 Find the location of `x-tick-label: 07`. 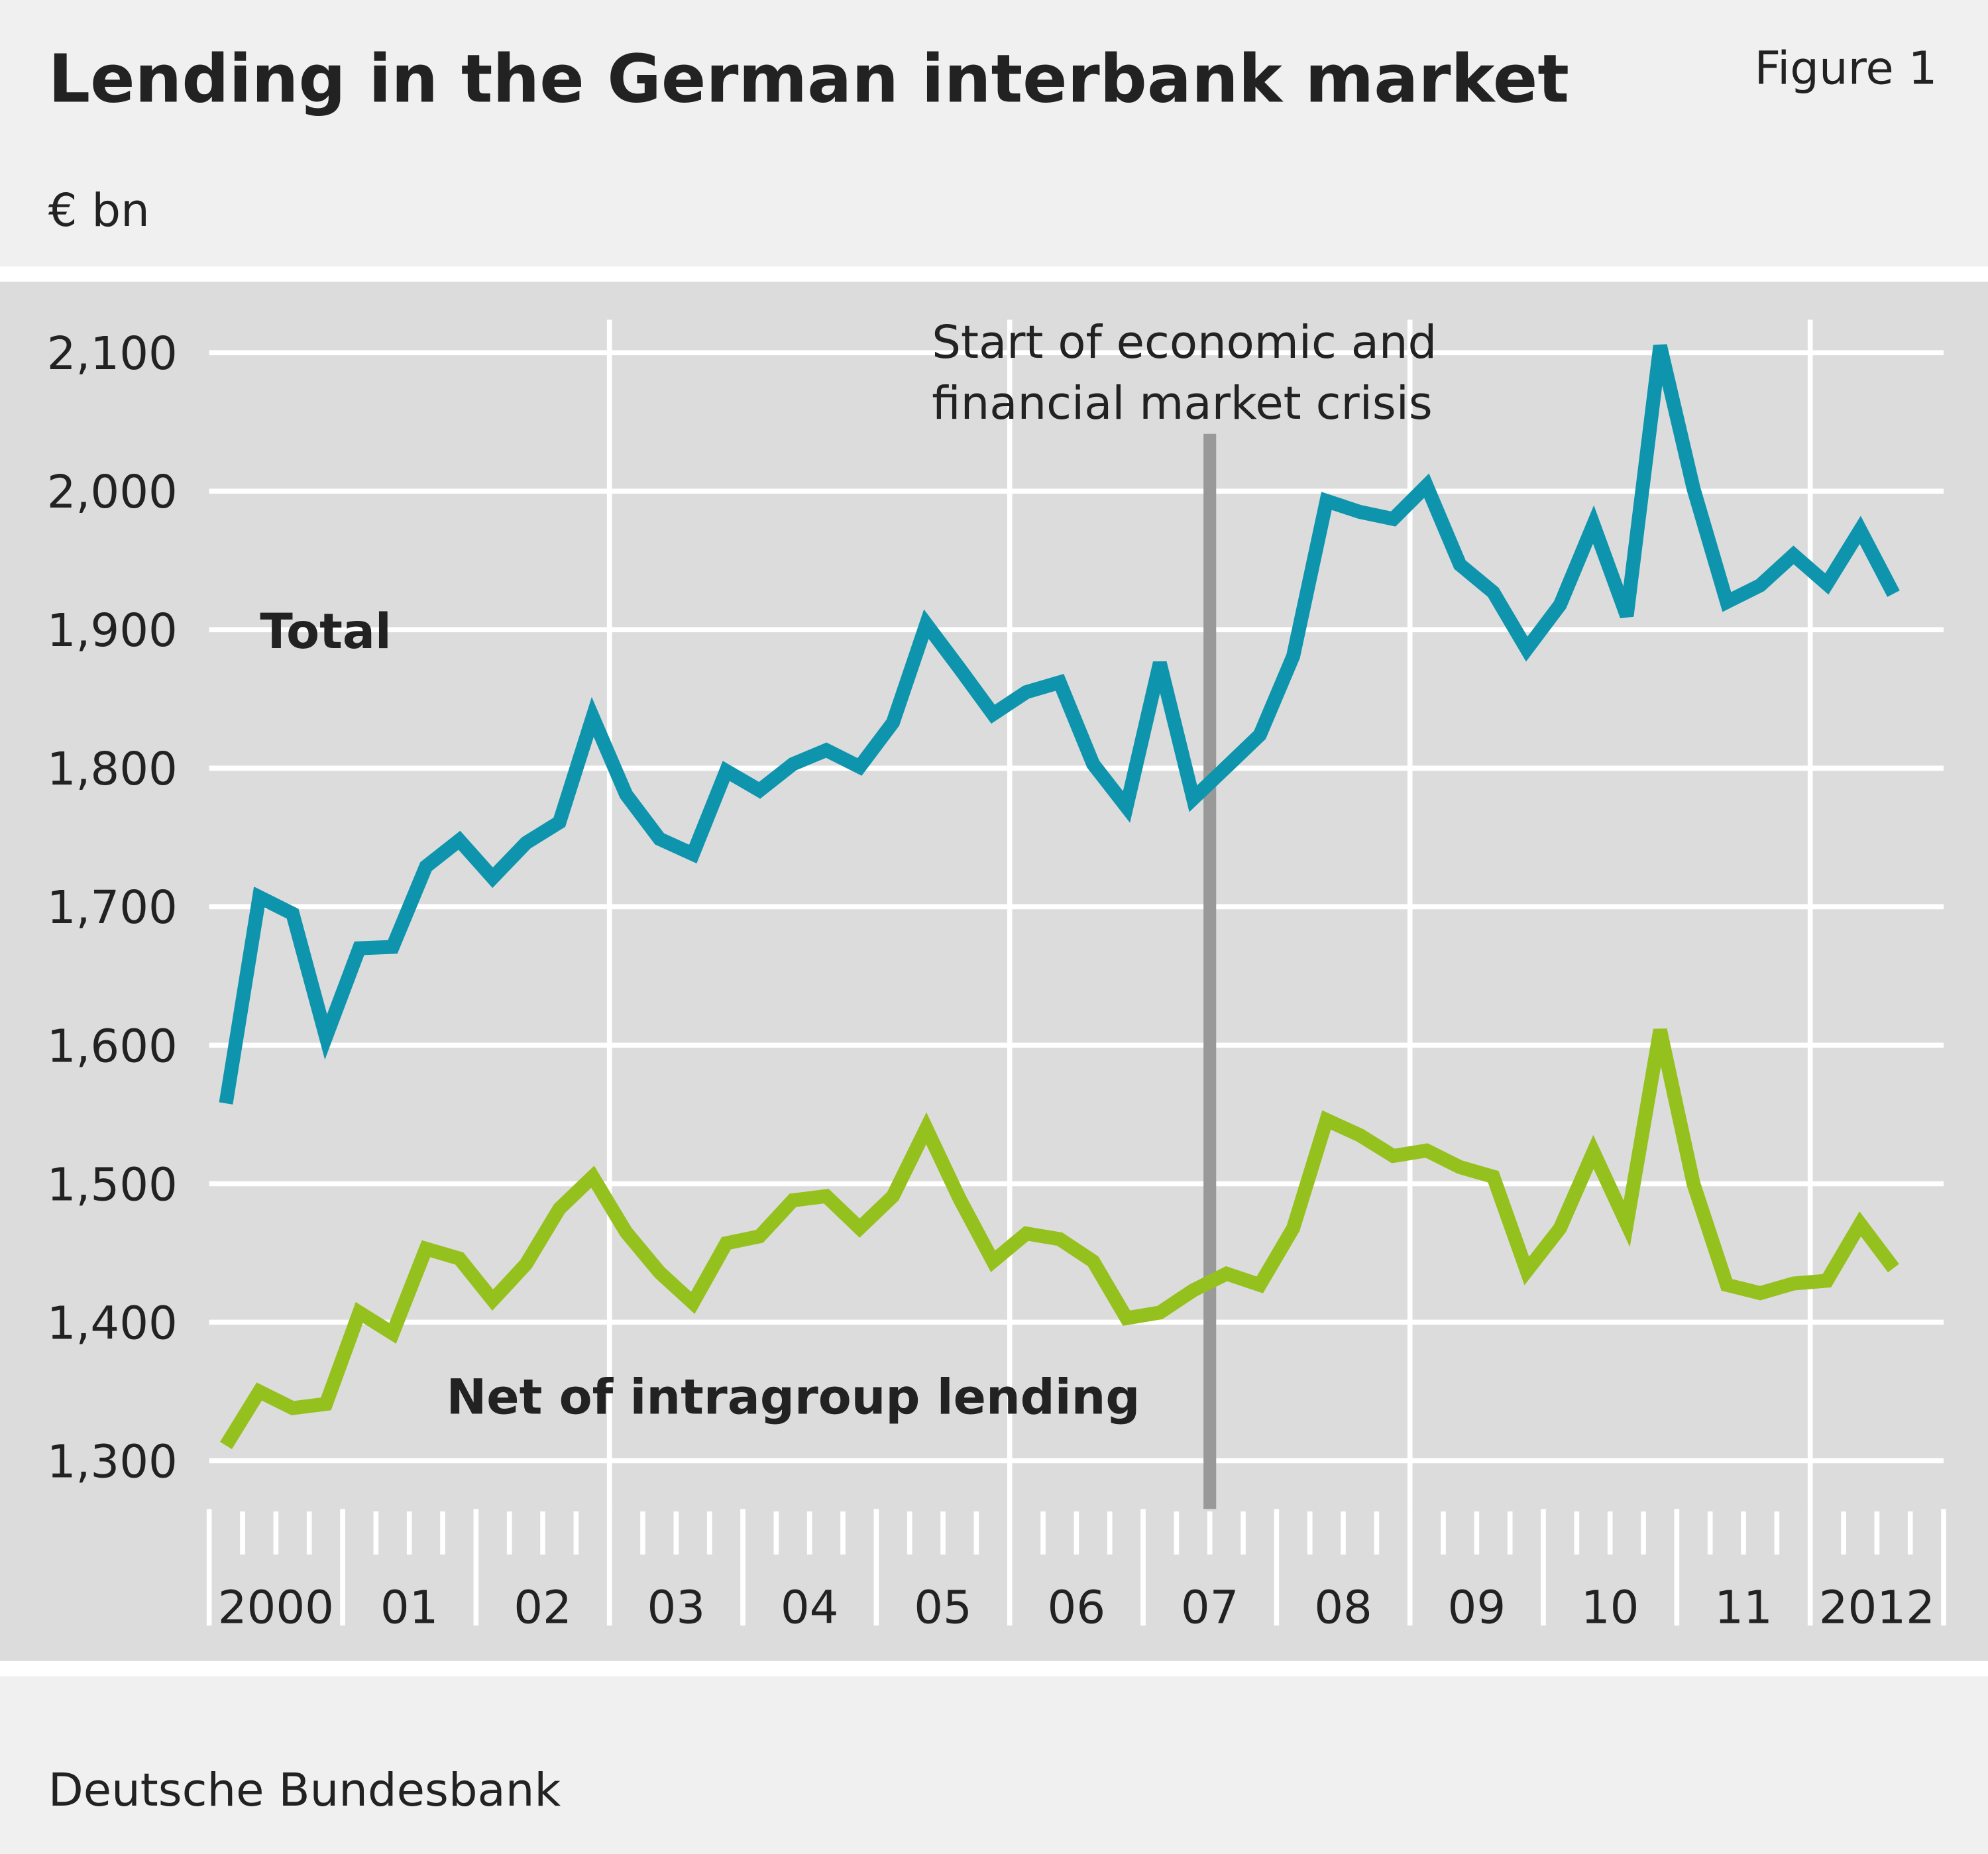

x-tick-label: 07 is located at coordinates (1210, 1608).